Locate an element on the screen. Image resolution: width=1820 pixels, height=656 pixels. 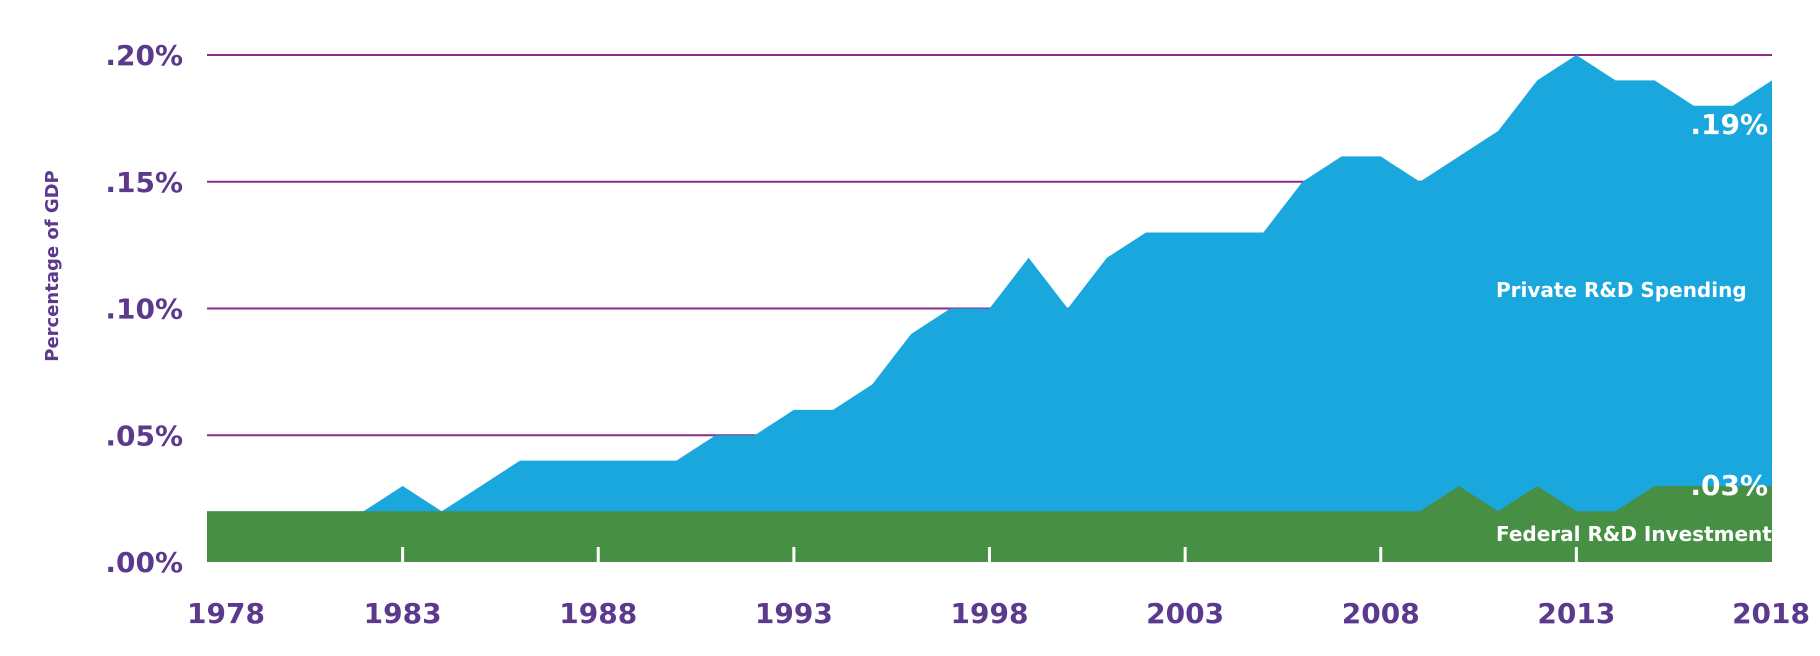
x-tick-label: 1983 is located at coordinates (403, 613).